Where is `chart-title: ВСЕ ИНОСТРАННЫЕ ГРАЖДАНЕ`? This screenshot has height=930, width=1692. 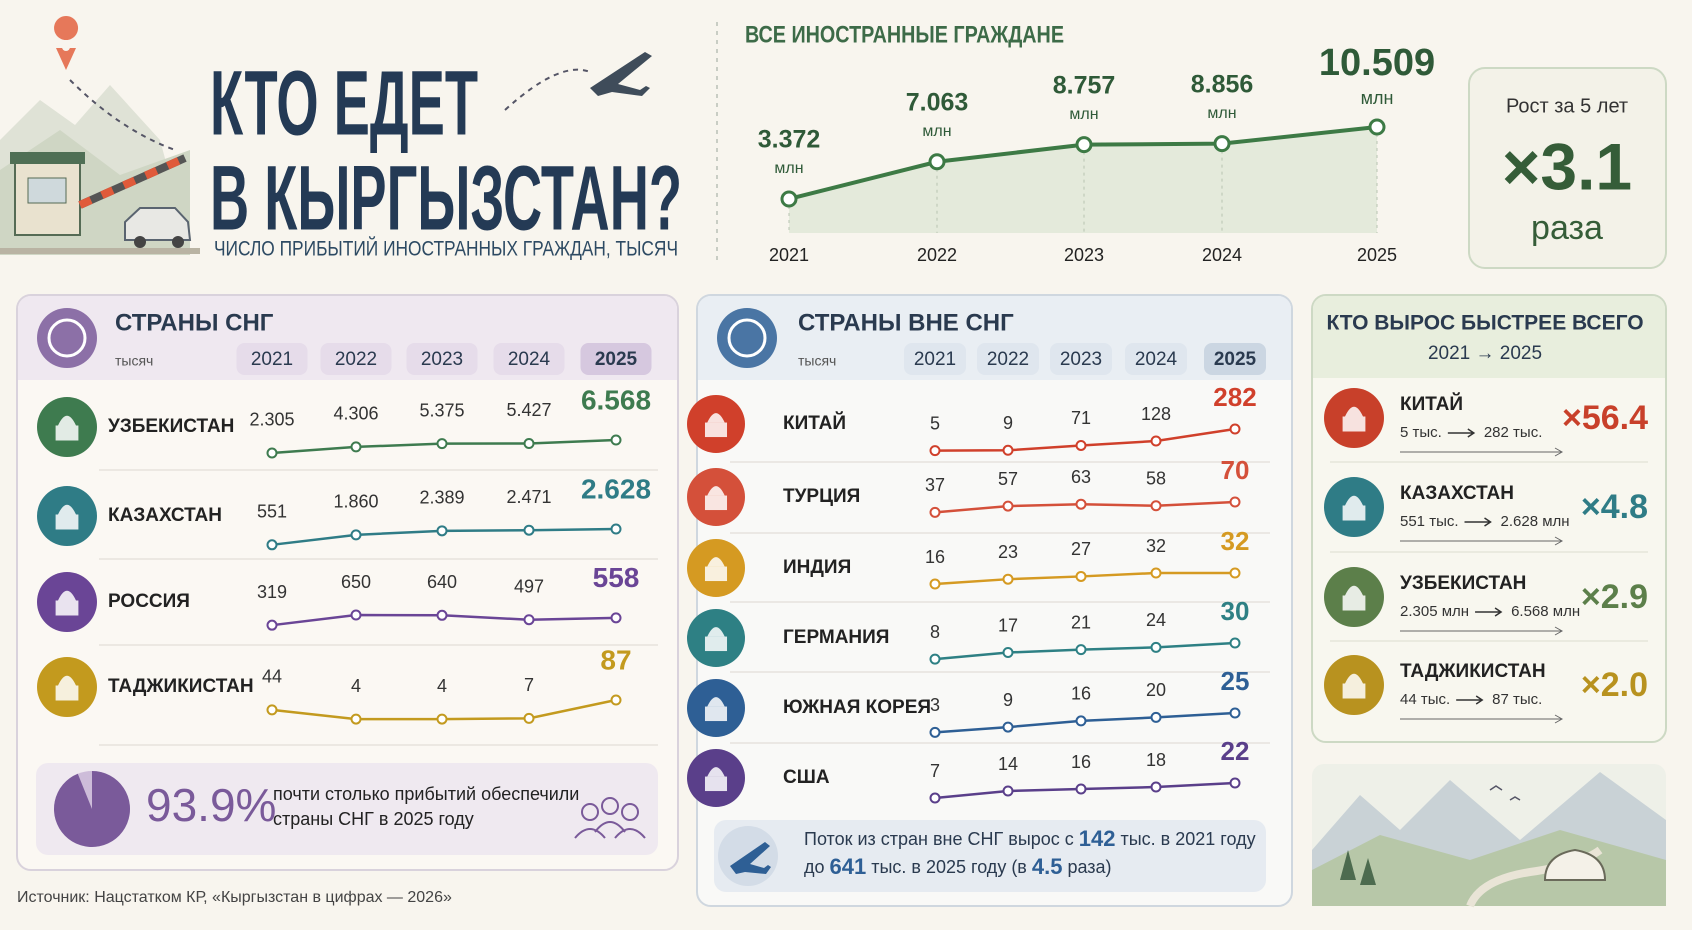 chart-title: ВСЕ ИНОСТРАННЫЕ ГРАЖДАНЕ is located at coordinates (904, 34).